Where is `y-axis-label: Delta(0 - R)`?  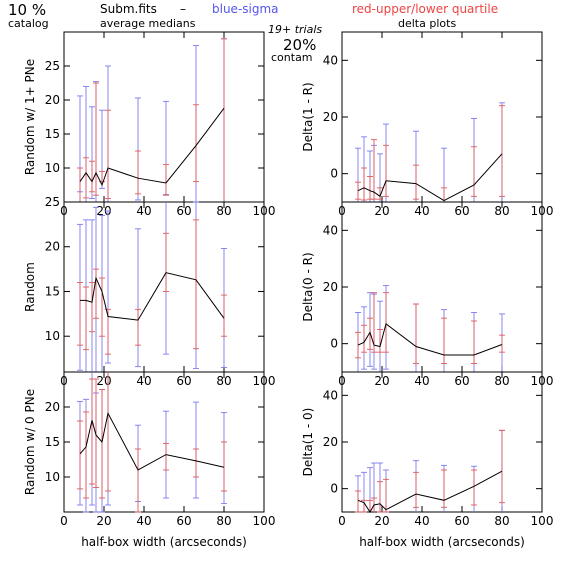 y-axis-label: Delta(0 - R) is located at coordinates (308, 286).